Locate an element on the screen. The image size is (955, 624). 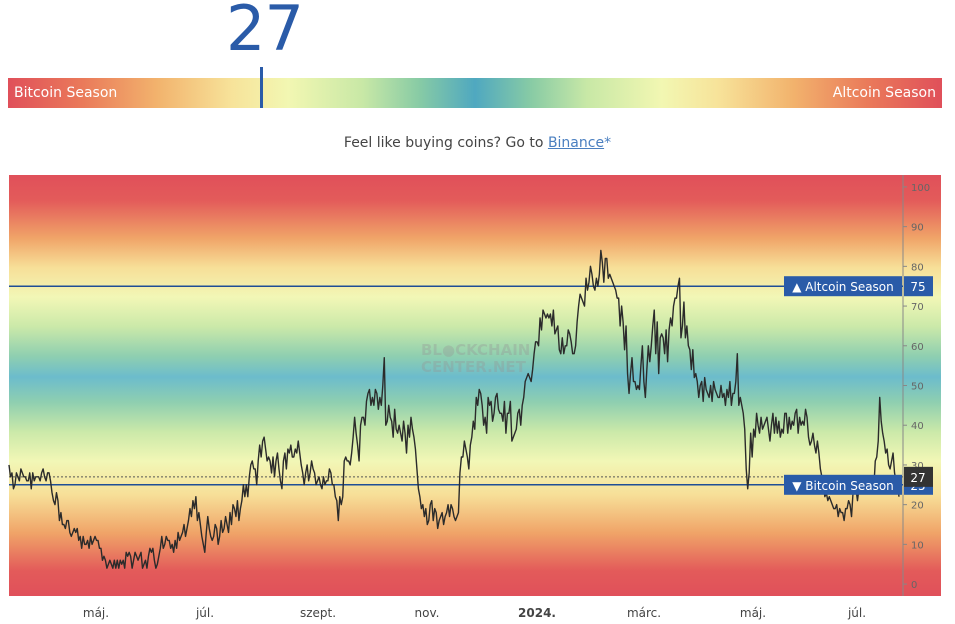
y-tick-label: 20 is located at coordinates (917, 506).